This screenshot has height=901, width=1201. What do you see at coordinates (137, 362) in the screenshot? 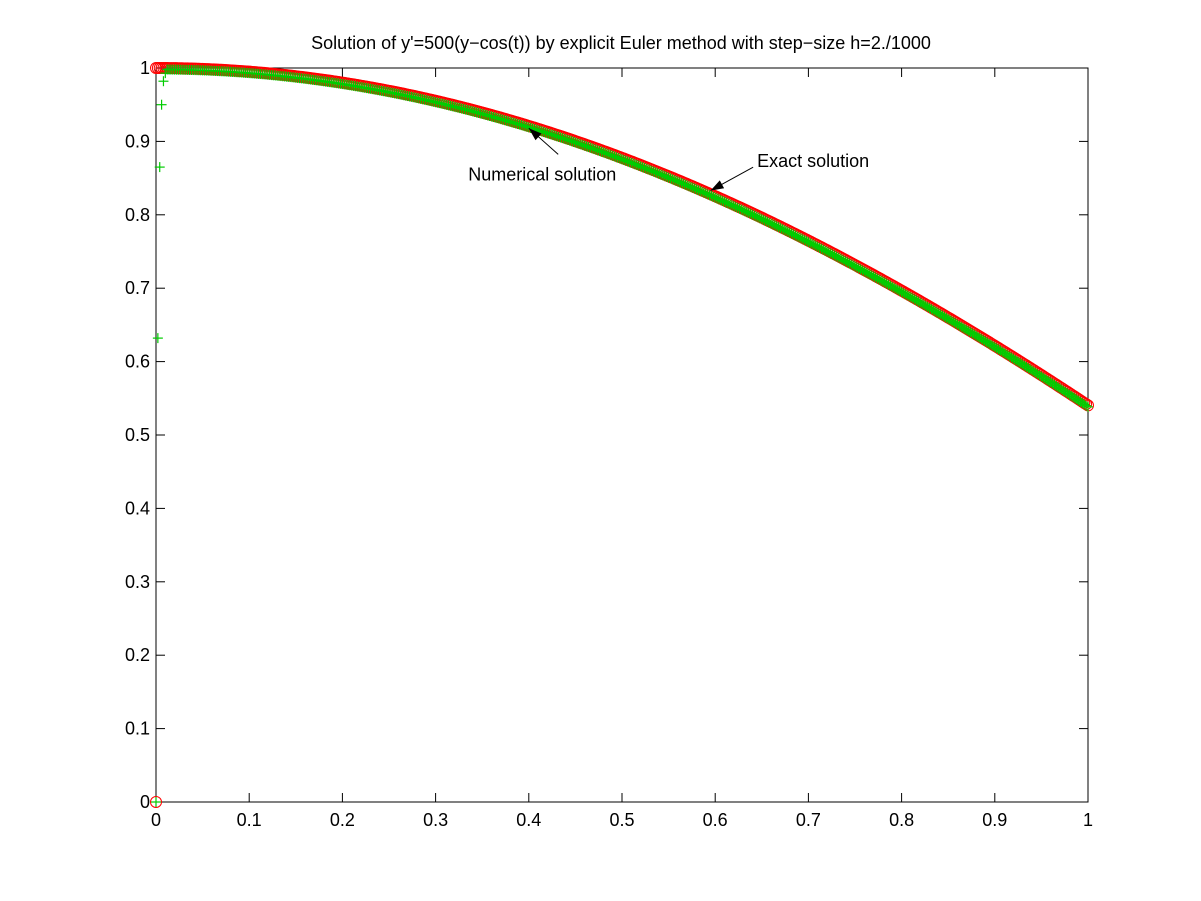
I see `y-tick-label: 0.6` at bounding box center [137, 362].